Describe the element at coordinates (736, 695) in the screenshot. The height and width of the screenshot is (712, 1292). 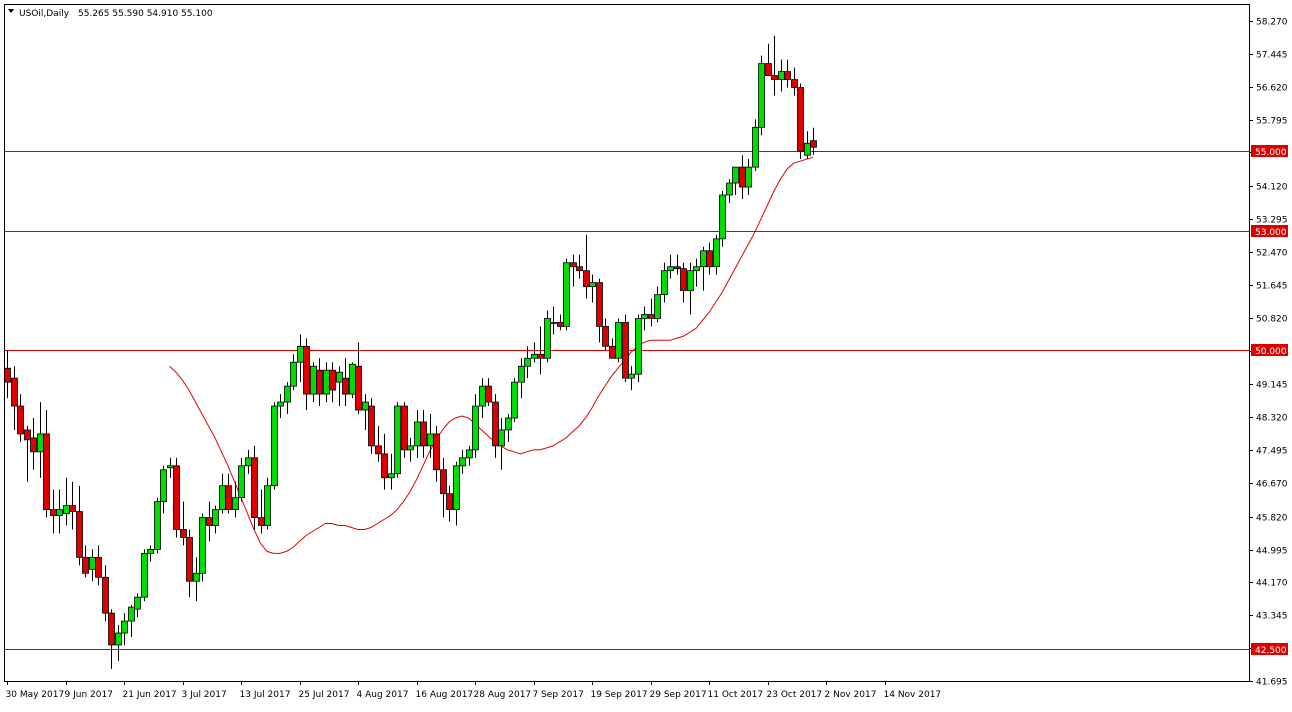
I see `time-tick-label: 11 Oct 2017` at that location.